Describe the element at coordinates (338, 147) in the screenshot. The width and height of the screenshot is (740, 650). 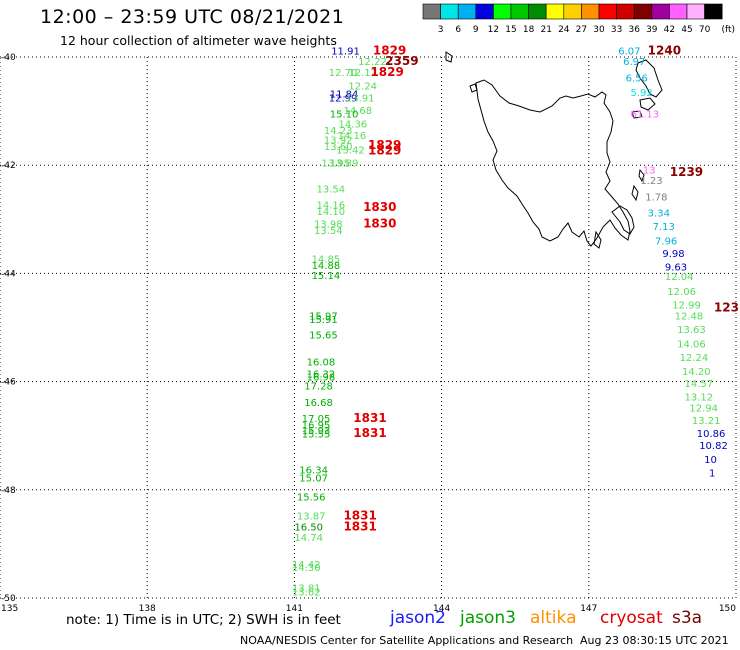
I see `swh-value: 13.60` at that location.